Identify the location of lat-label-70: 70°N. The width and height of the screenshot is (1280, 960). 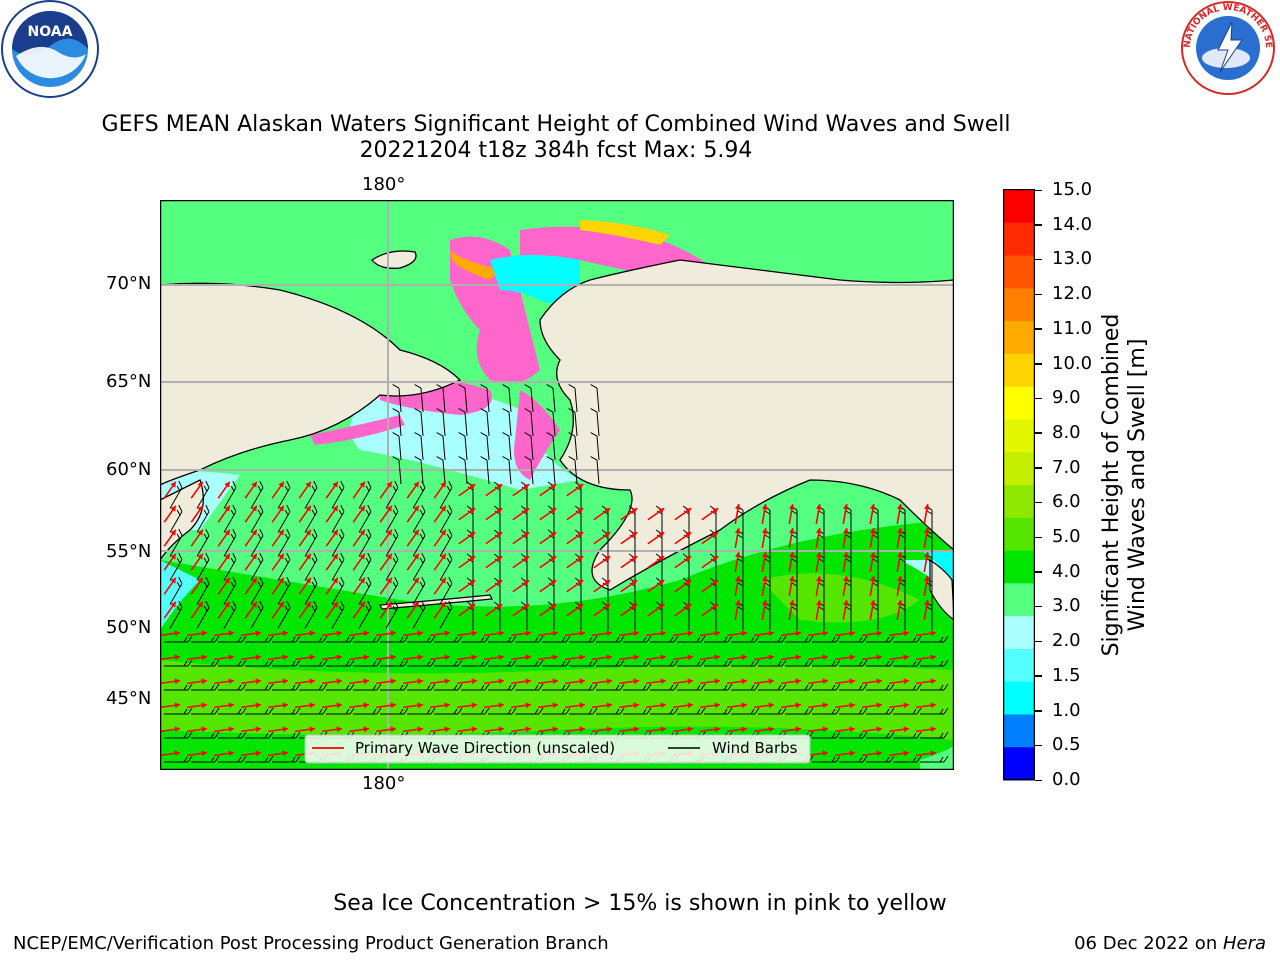
(129, 283).